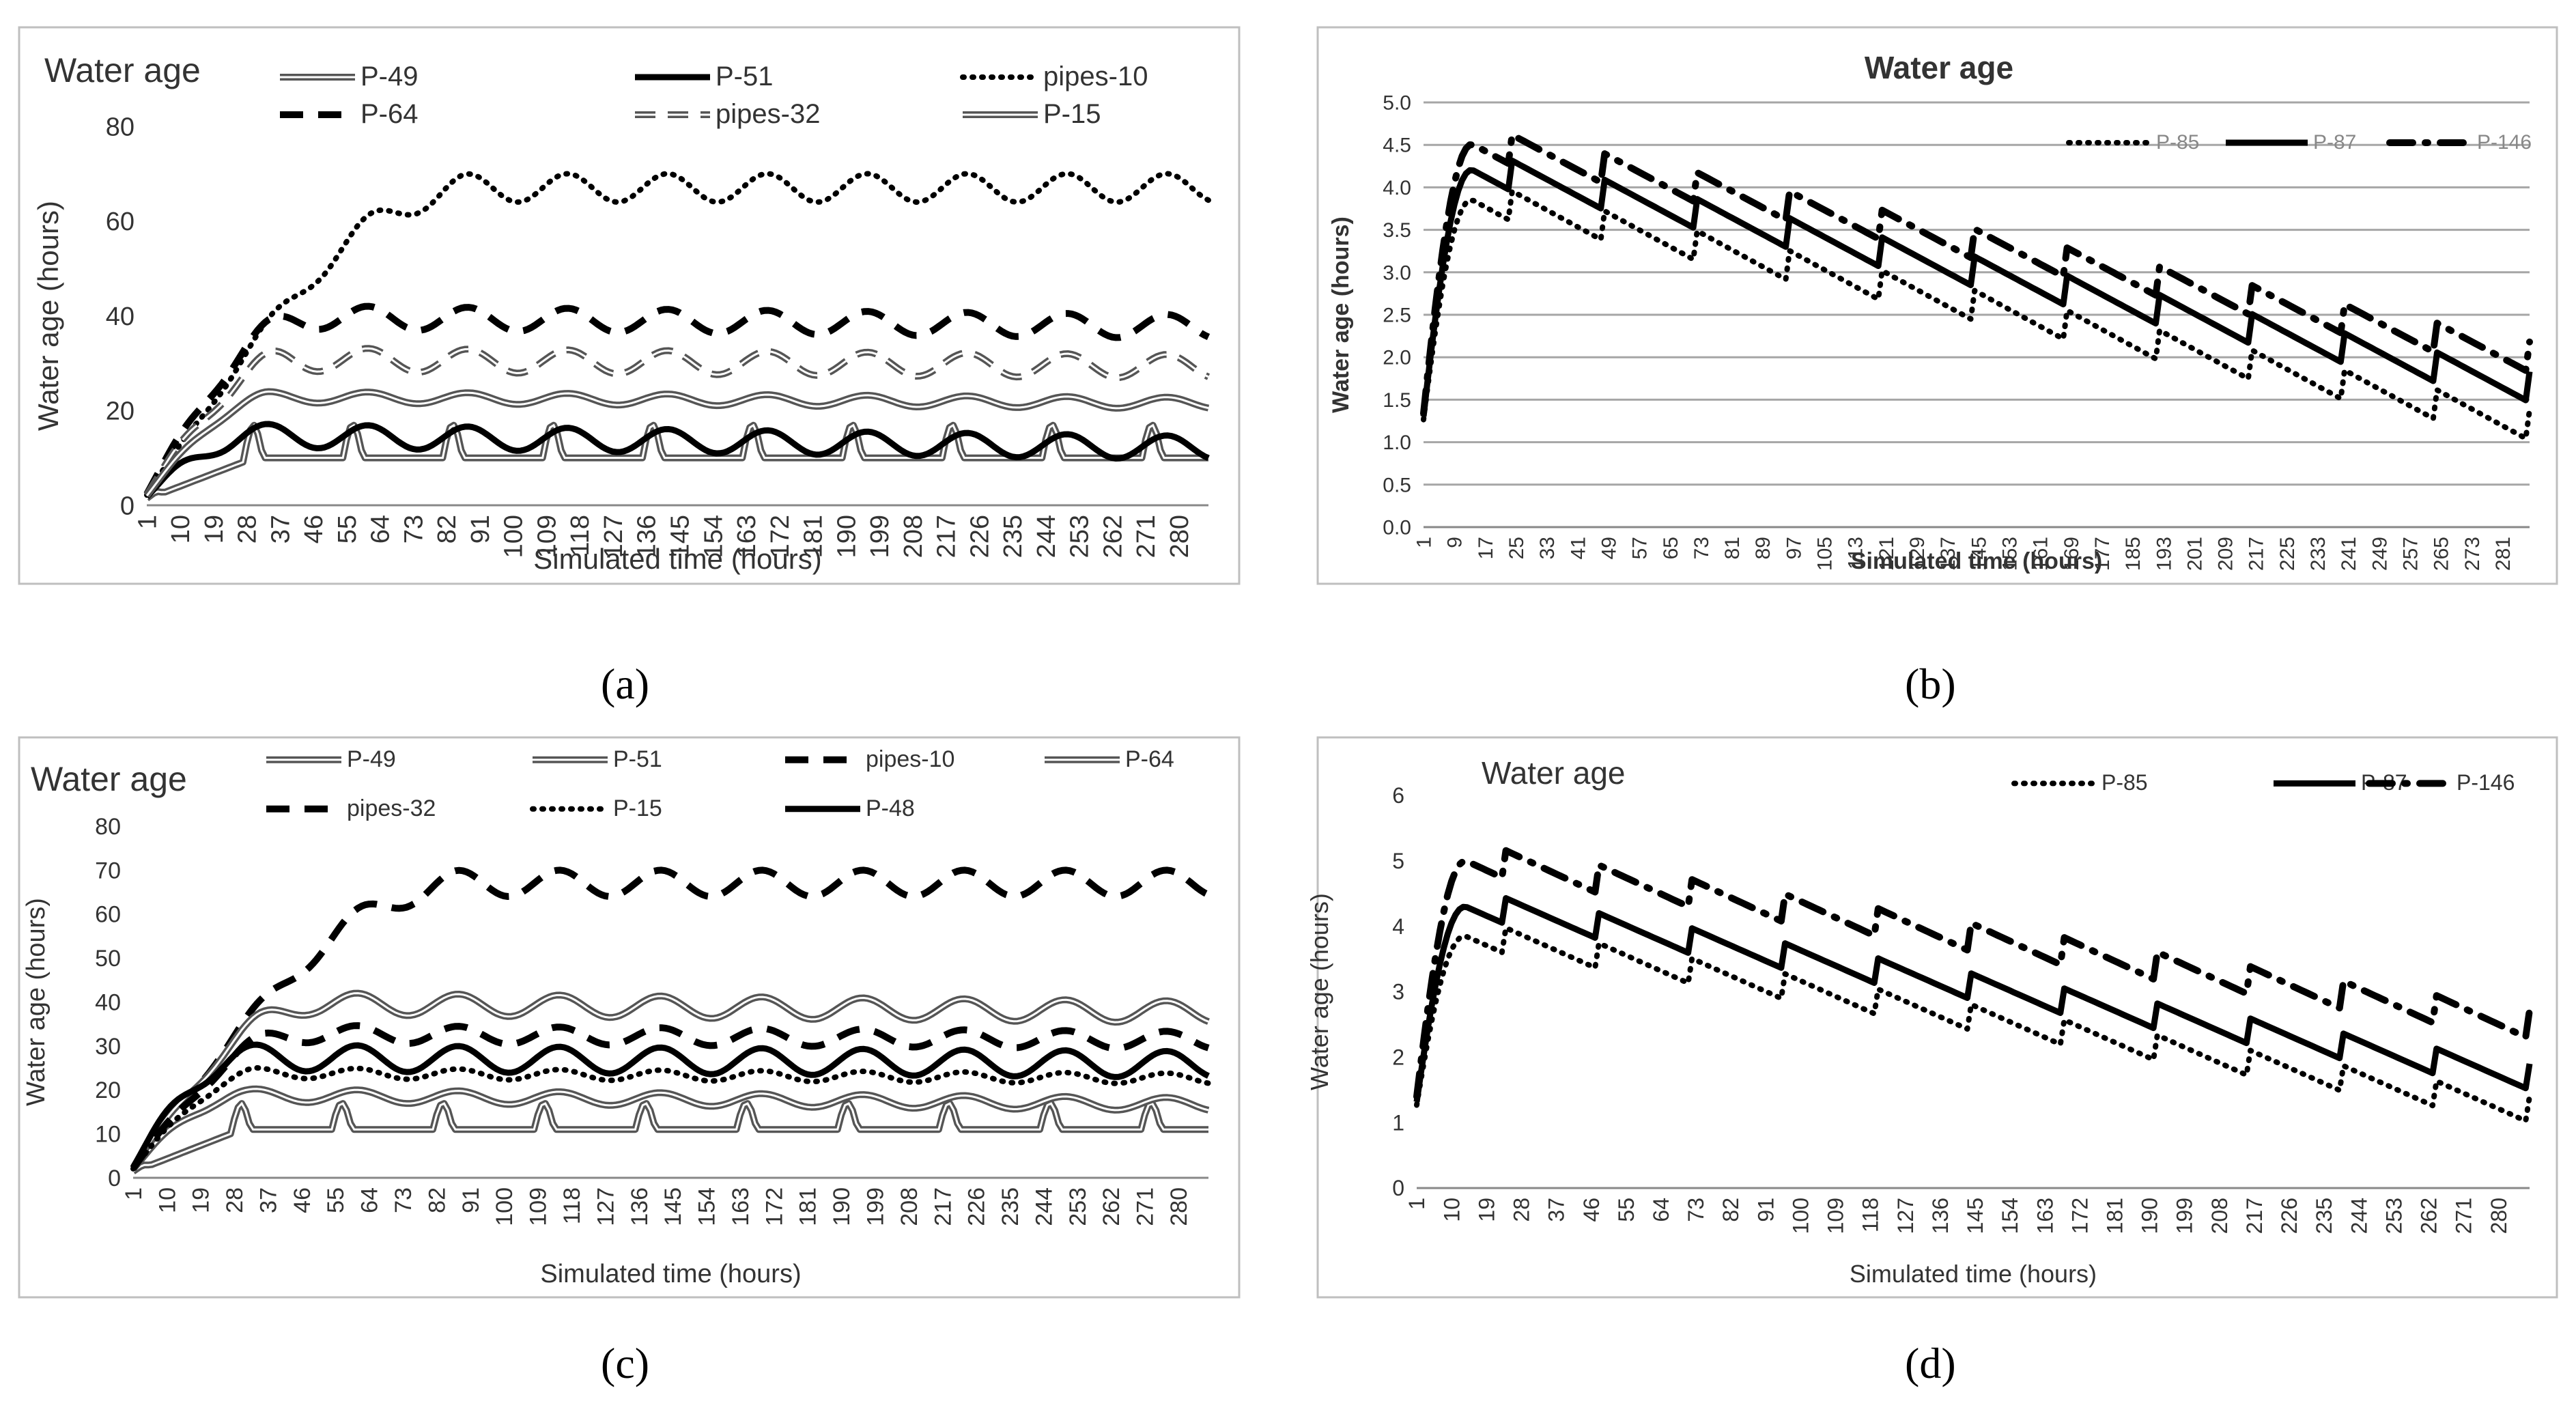 The width and height of the screenshot is (2576, 1412). Describe the element at coordinates (108, 959) in the screenshot. I see `y-tick-label: 50` at that location.